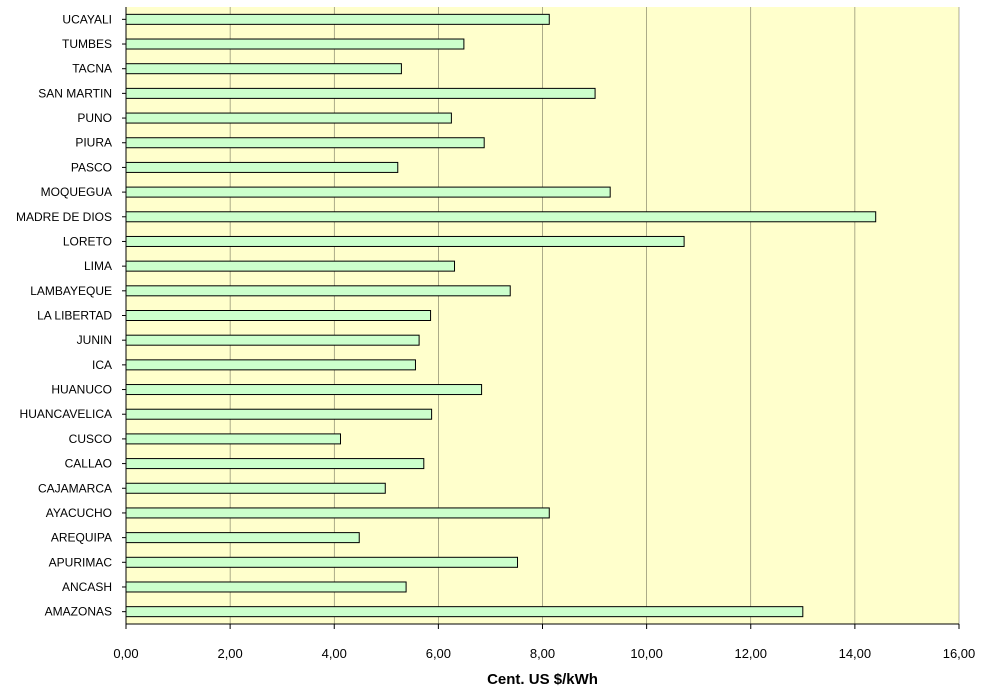  I want to click on x-tick-label: 14,00, so click(855, 653).